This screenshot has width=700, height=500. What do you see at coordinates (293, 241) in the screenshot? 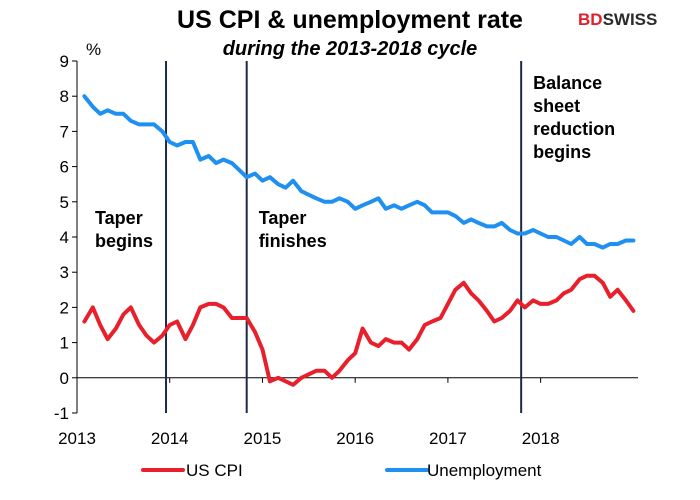
I see `event-label-2-line-2: finishes` at bounding box center [293, 241].